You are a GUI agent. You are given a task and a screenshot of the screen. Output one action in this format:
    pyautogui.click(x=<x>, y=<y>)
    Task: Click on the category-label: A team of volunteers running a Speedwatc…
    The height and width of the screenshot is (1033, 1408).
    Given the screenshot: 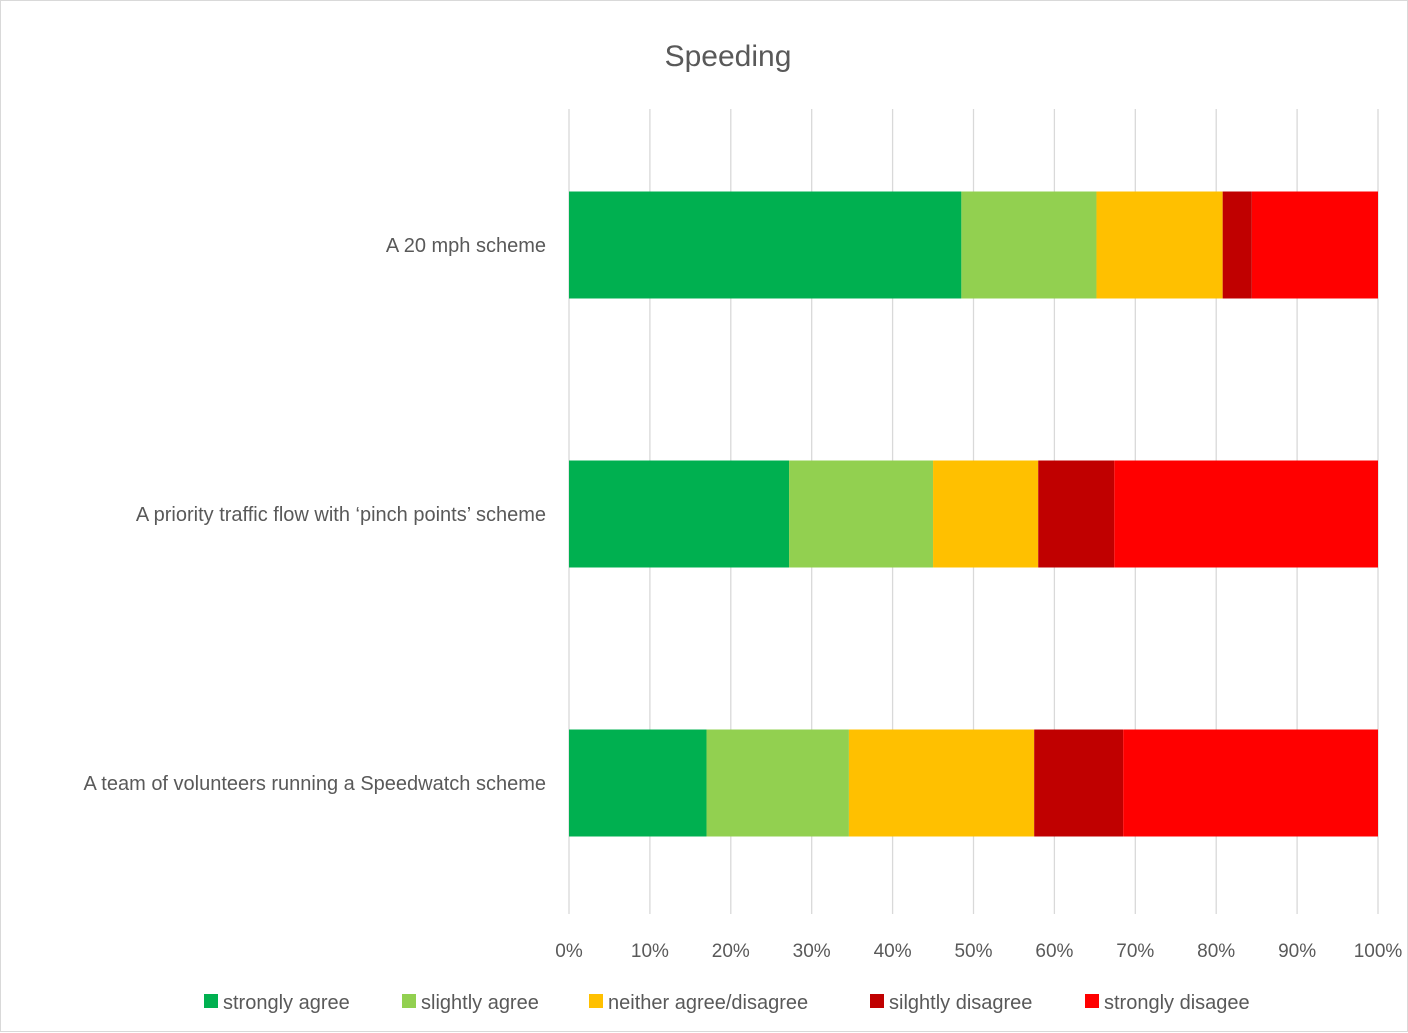 What is the action you would take?
    pyautogui.click(x=315, y=784)
    